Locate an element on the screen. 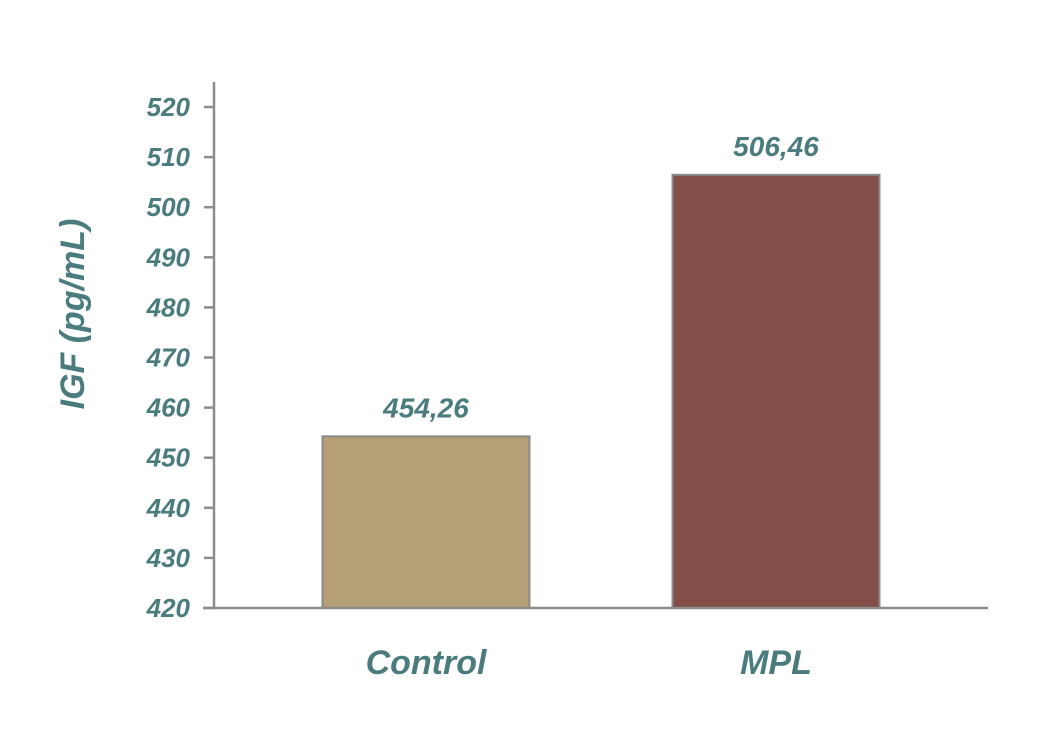  y-tick-label: 470 is located at coordinates (168, 358).